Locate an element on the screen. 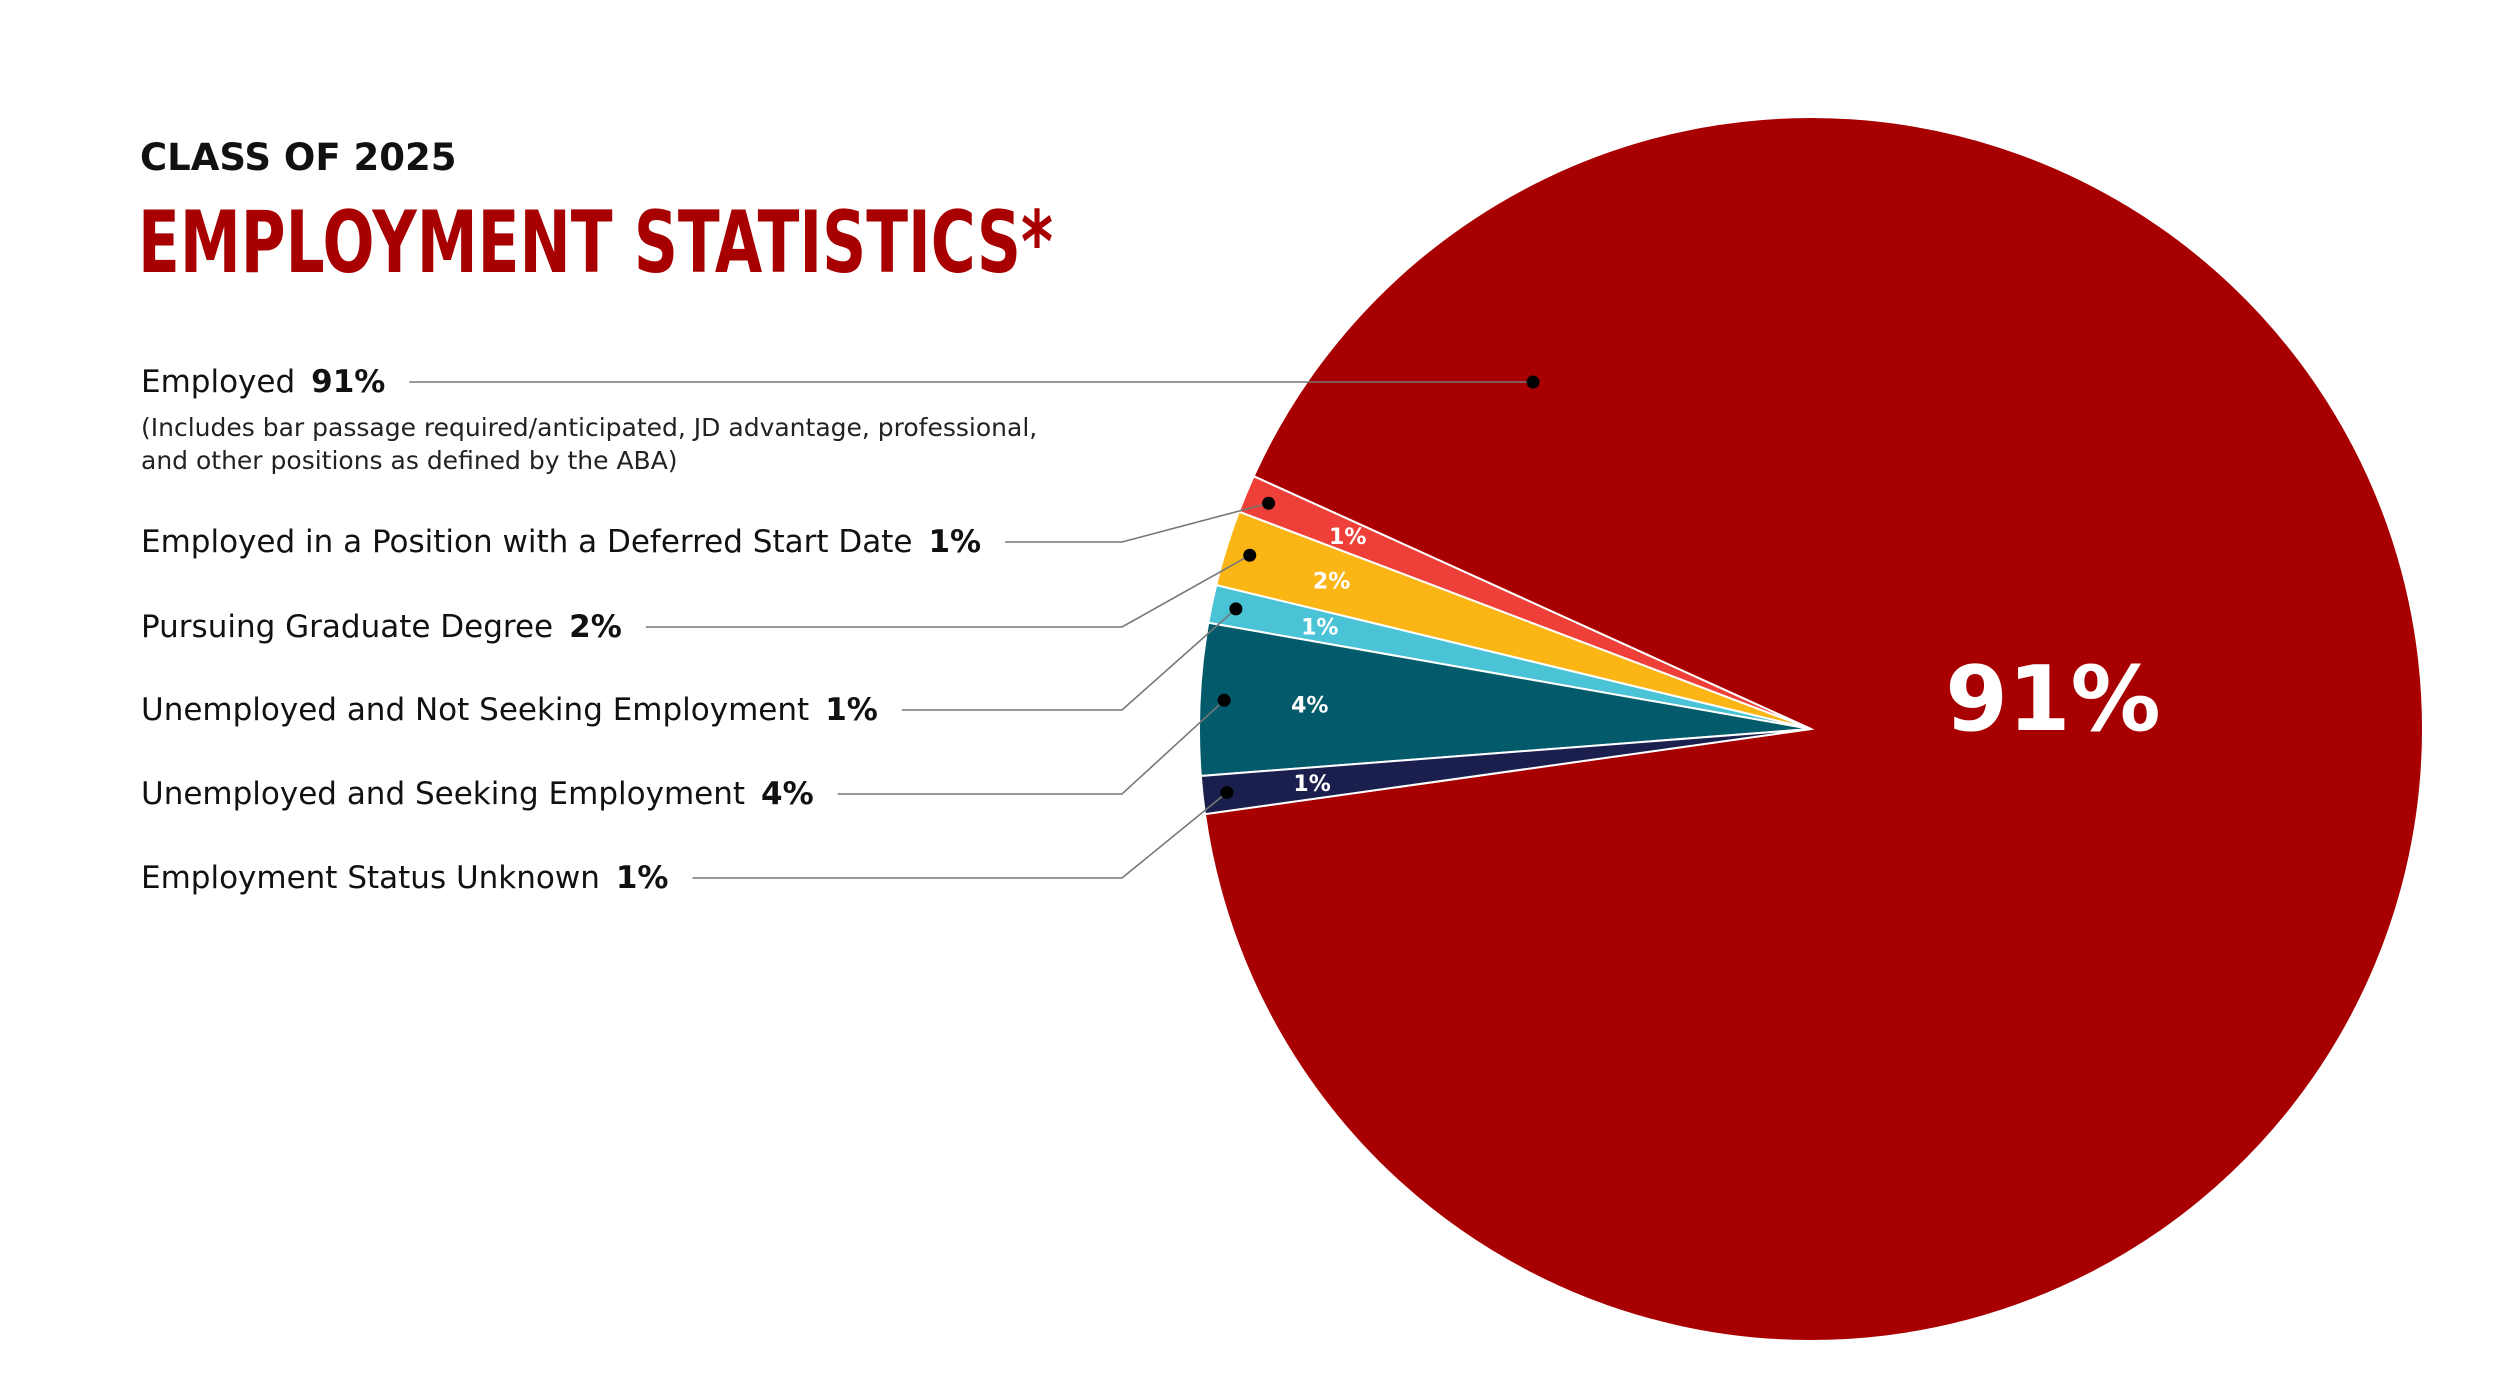  legend-label: Unemployed and Seeking Employment is located at coordinates (443, 794).